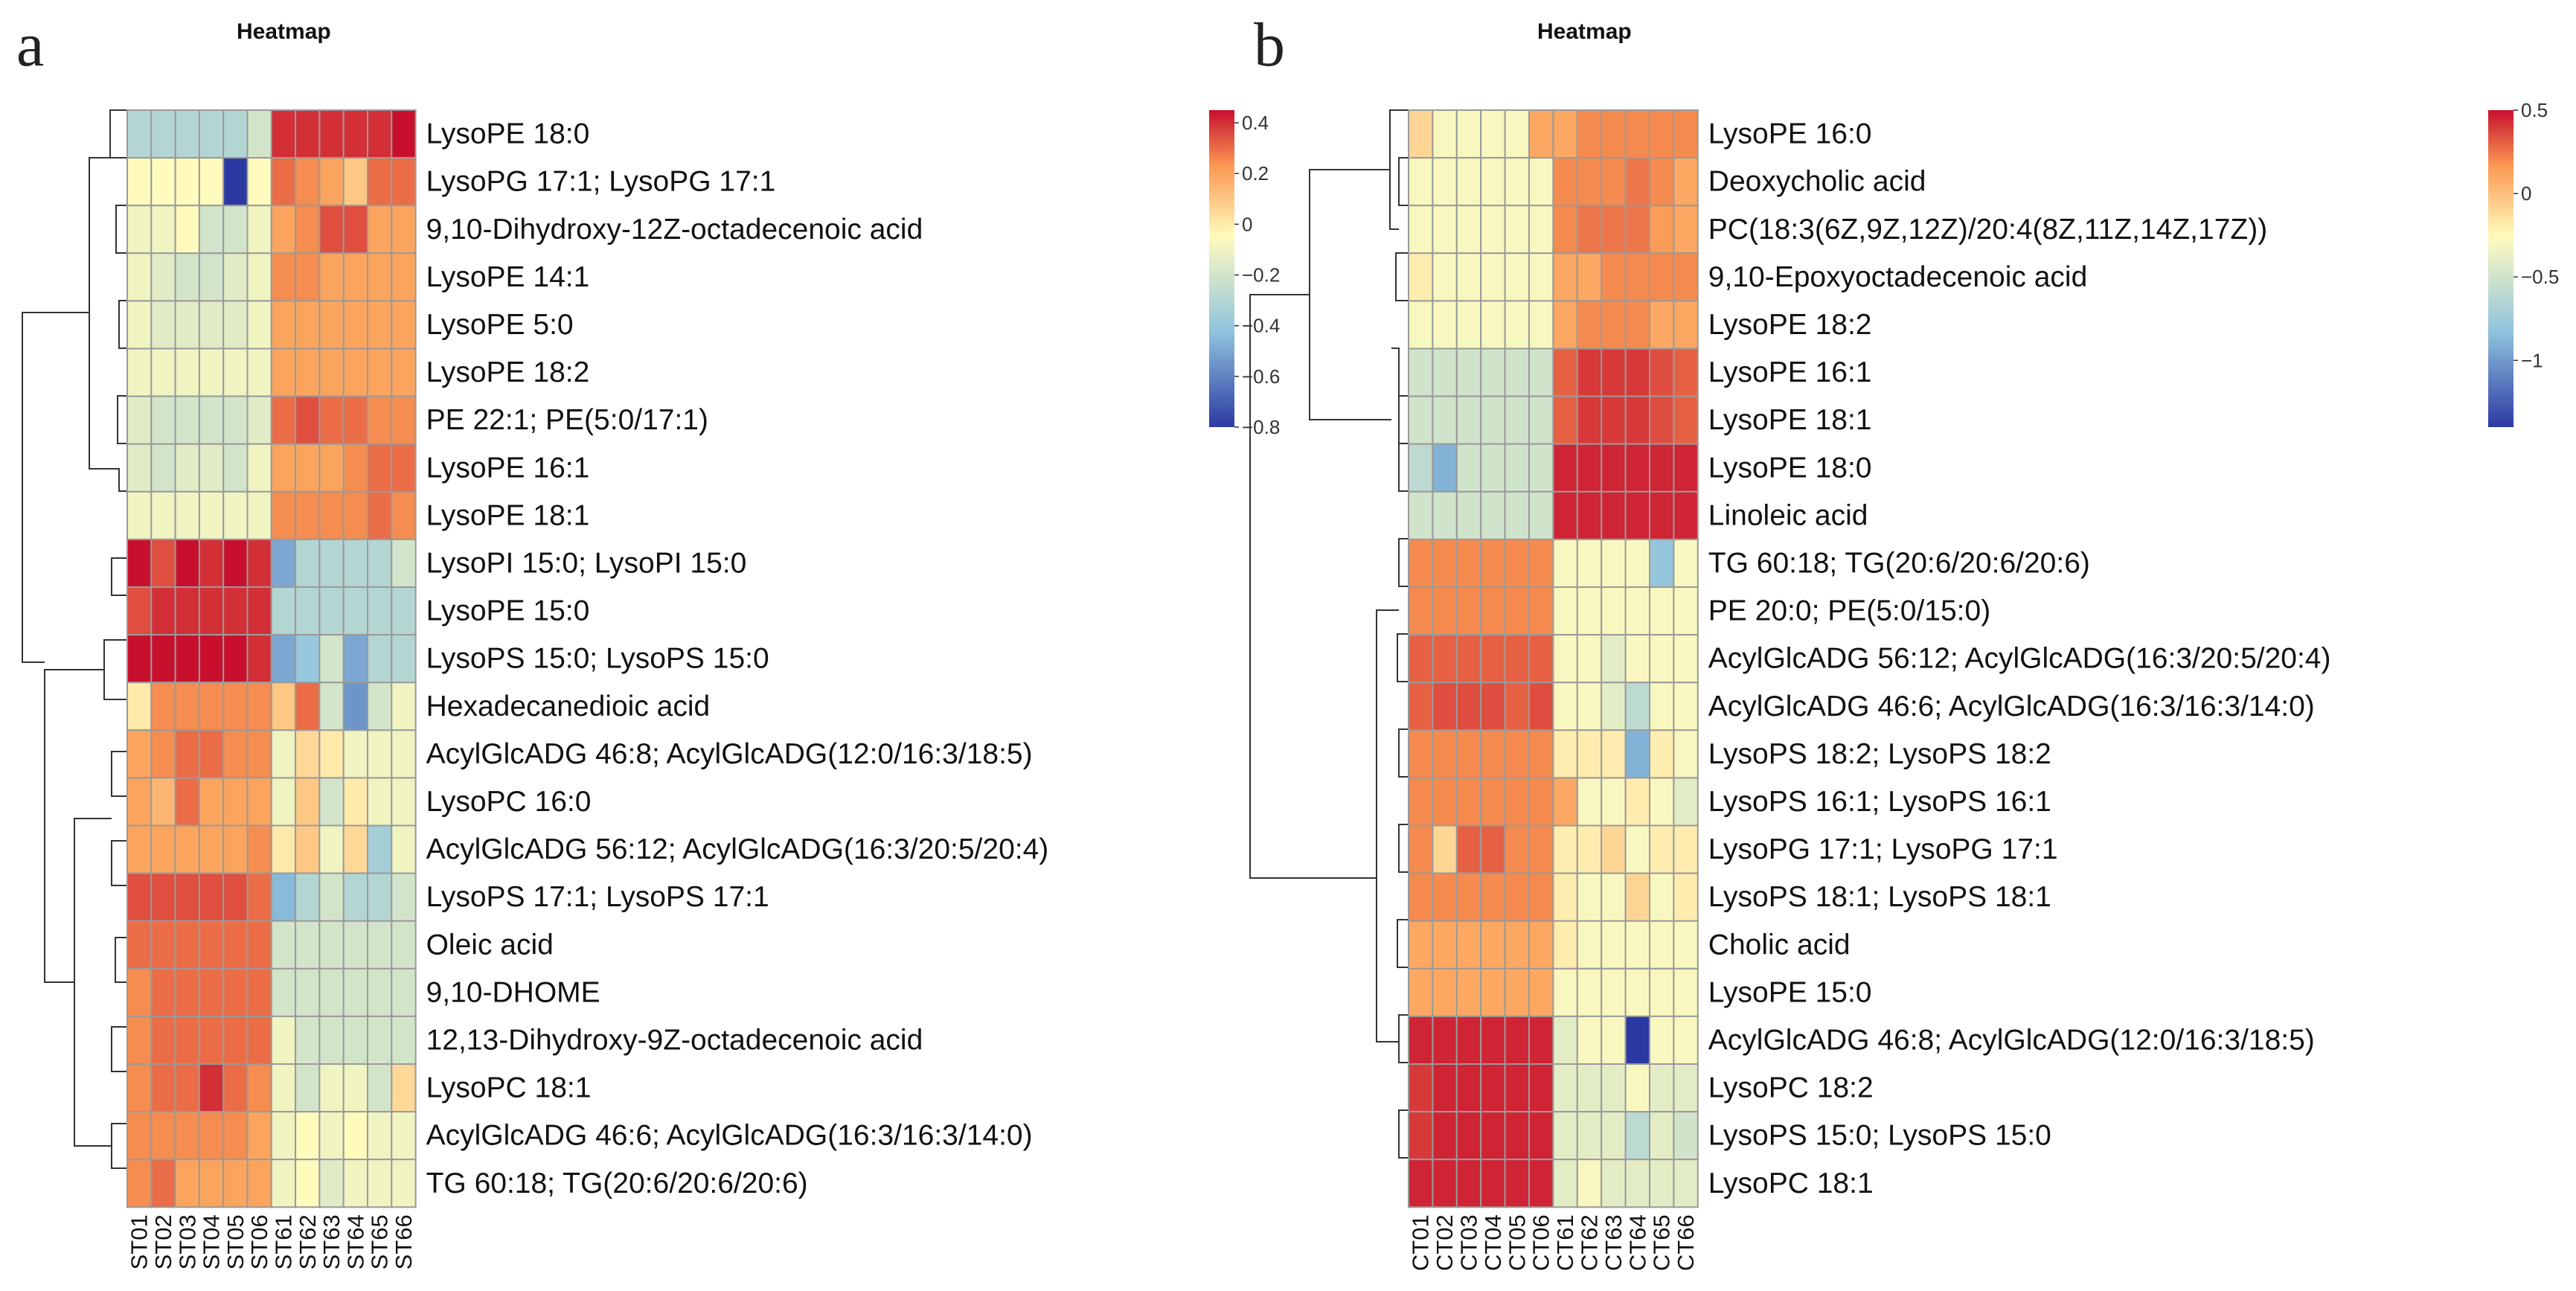  I want to click on column-label: ST64, so click(355, 1241).